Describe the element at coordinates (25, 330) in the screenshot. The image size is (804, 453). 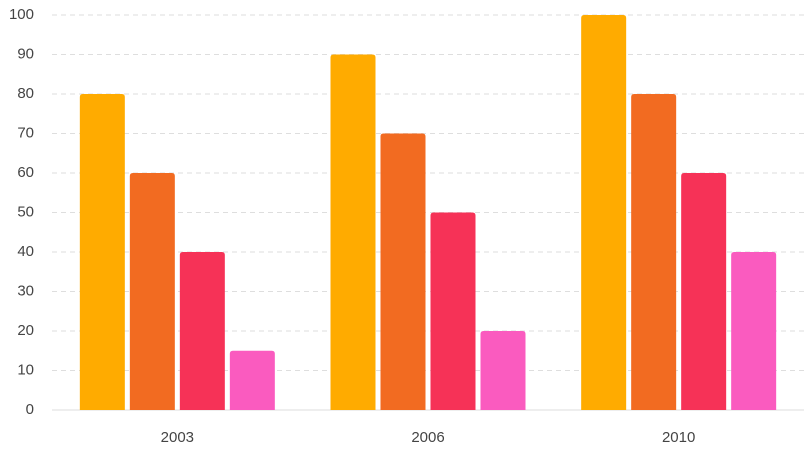
I see `y-tick-label: 20` at that location.